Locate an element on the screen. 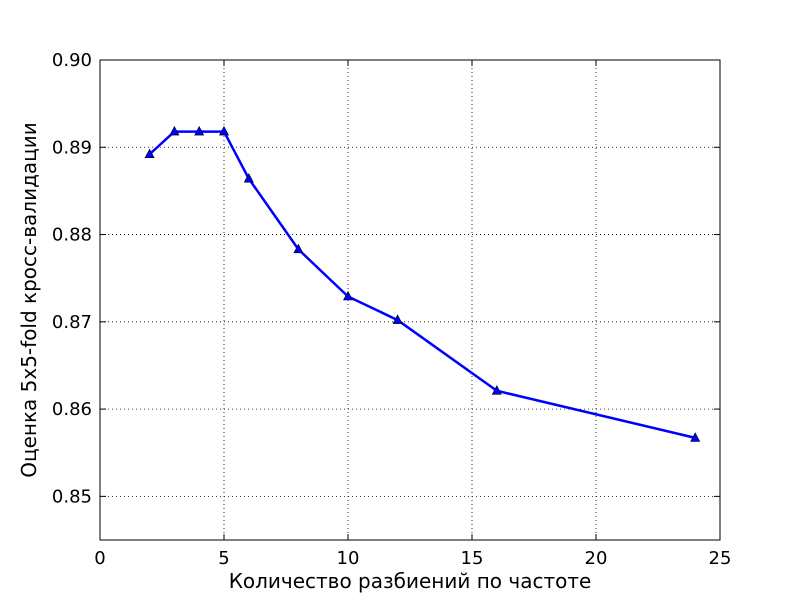  x-tick-label: 25 is located at coordinates (720, 558).